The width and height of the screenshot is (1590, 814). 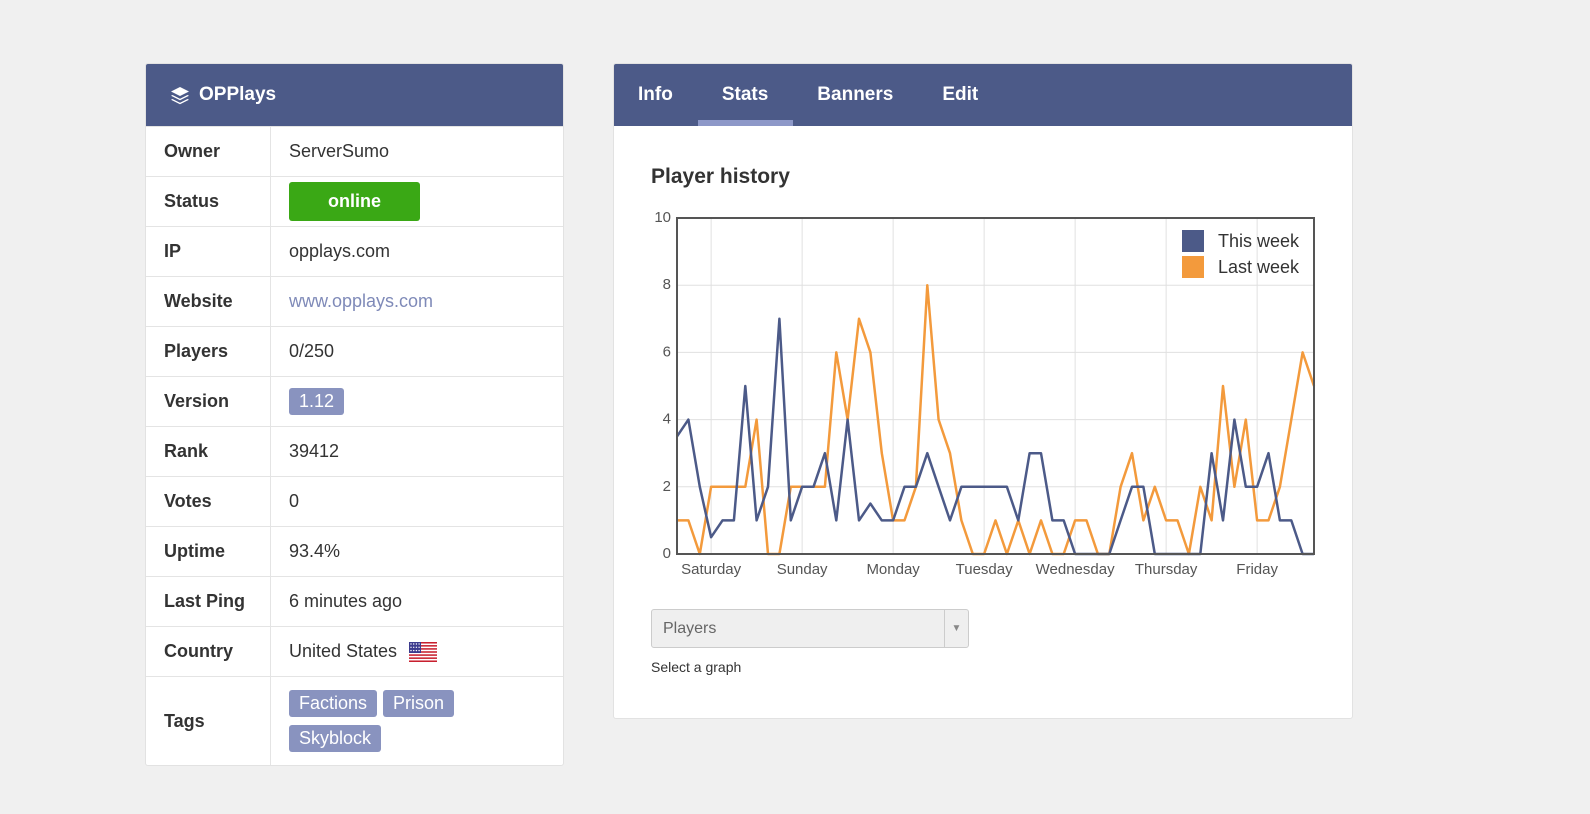 What do you see at coordinates (208, 401) in the screenshot?
I see `row-label: Version` at bounding box center [208, 401].